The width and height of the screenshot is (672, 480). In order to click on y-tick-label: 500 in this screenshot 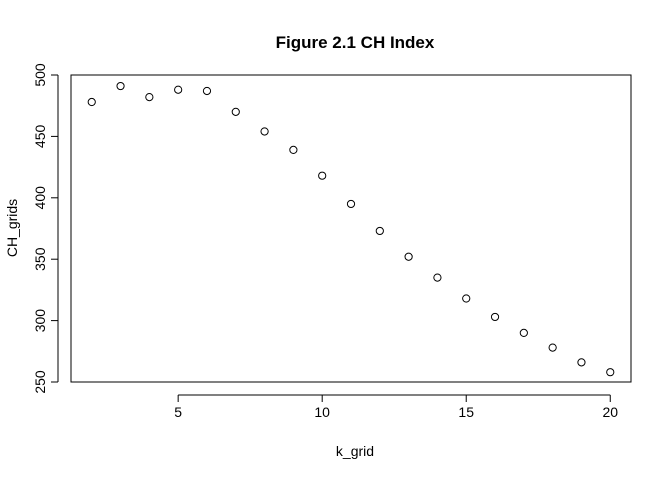, I will do `click(40, 75)`.